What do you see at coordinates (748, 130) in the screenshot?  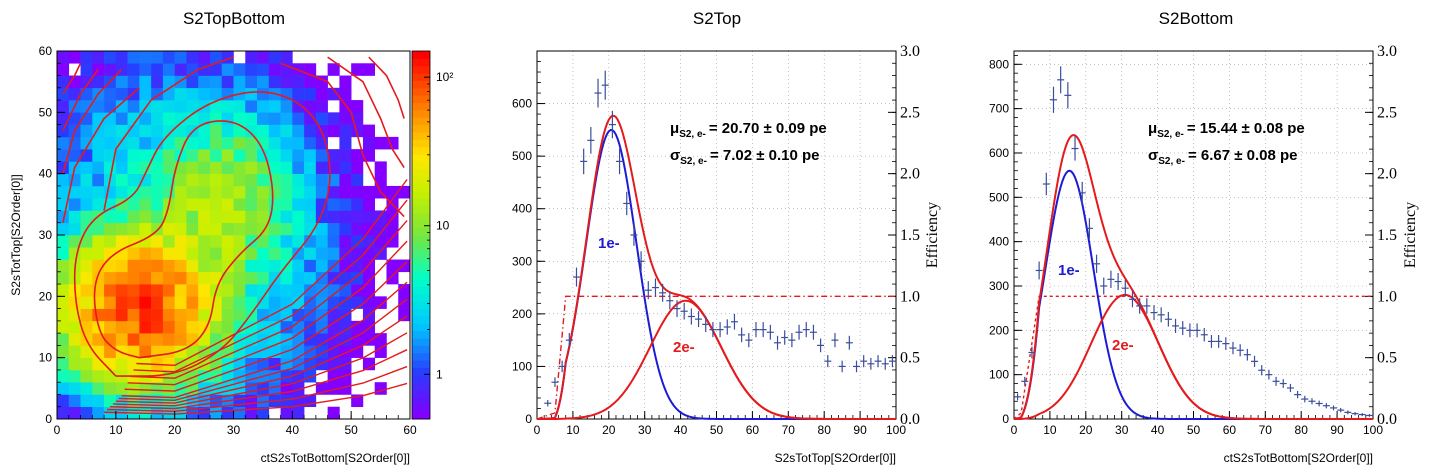 I see `s2top-mu-annotation: μS2, e- = 20.70 ± 0.09 pe` at bounding box center [748, 130].